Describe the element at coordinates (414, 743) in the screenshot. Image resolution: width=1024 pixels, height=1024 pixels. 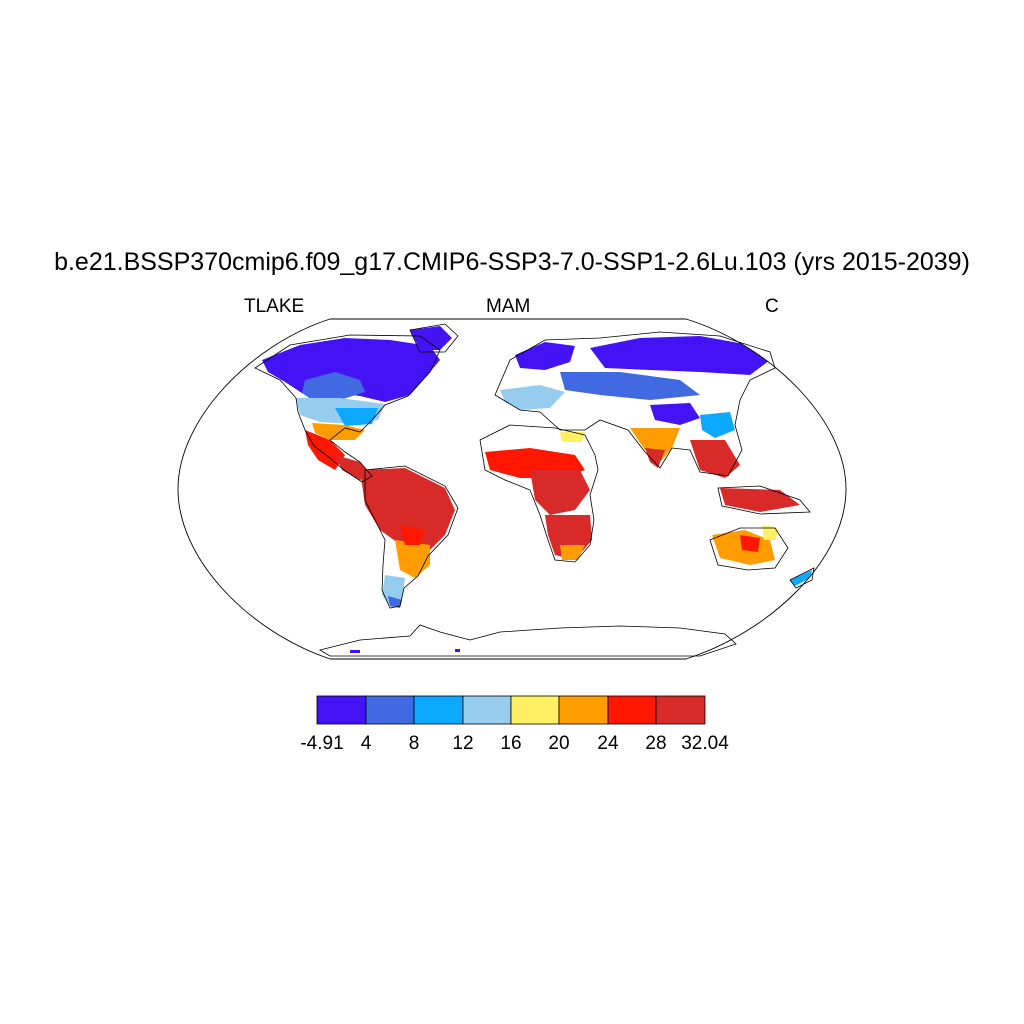
I see `colorbar-label-3: 8` at that location.